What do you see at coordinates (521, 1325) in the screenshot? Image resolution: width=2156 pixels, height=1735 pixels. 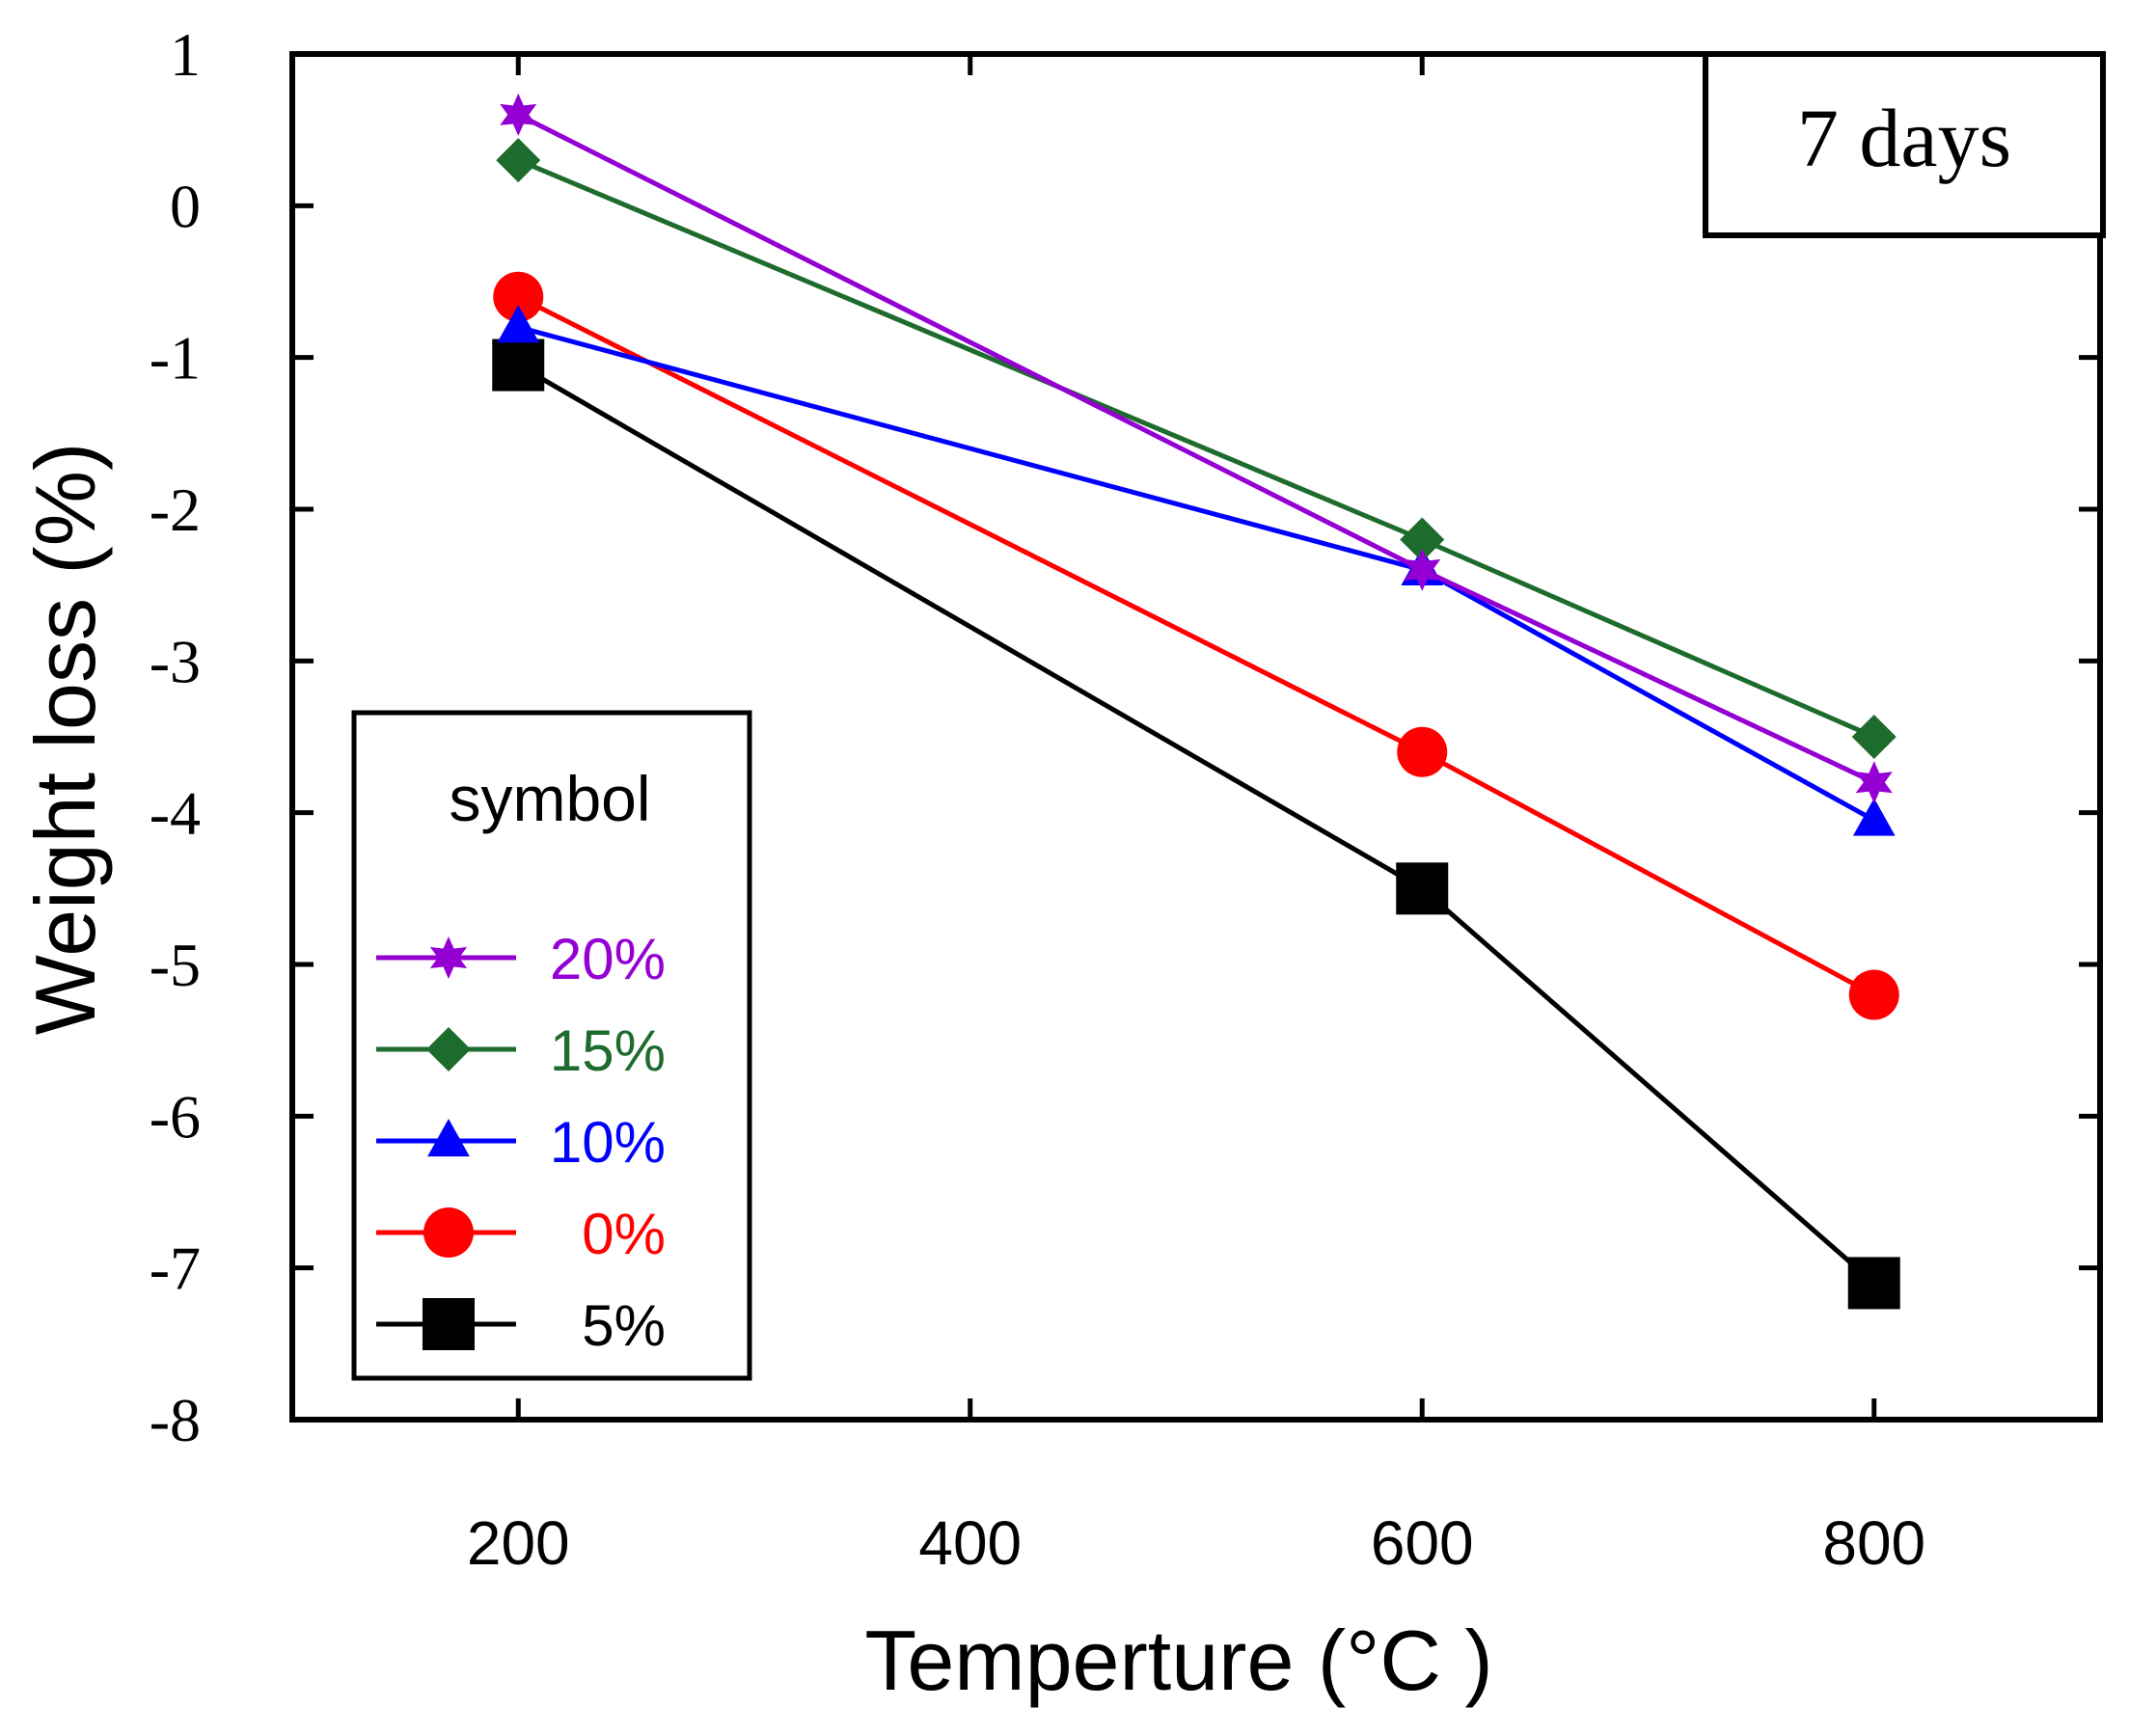 I see `legend-item: 5%` at bounding box center [521, 1325].